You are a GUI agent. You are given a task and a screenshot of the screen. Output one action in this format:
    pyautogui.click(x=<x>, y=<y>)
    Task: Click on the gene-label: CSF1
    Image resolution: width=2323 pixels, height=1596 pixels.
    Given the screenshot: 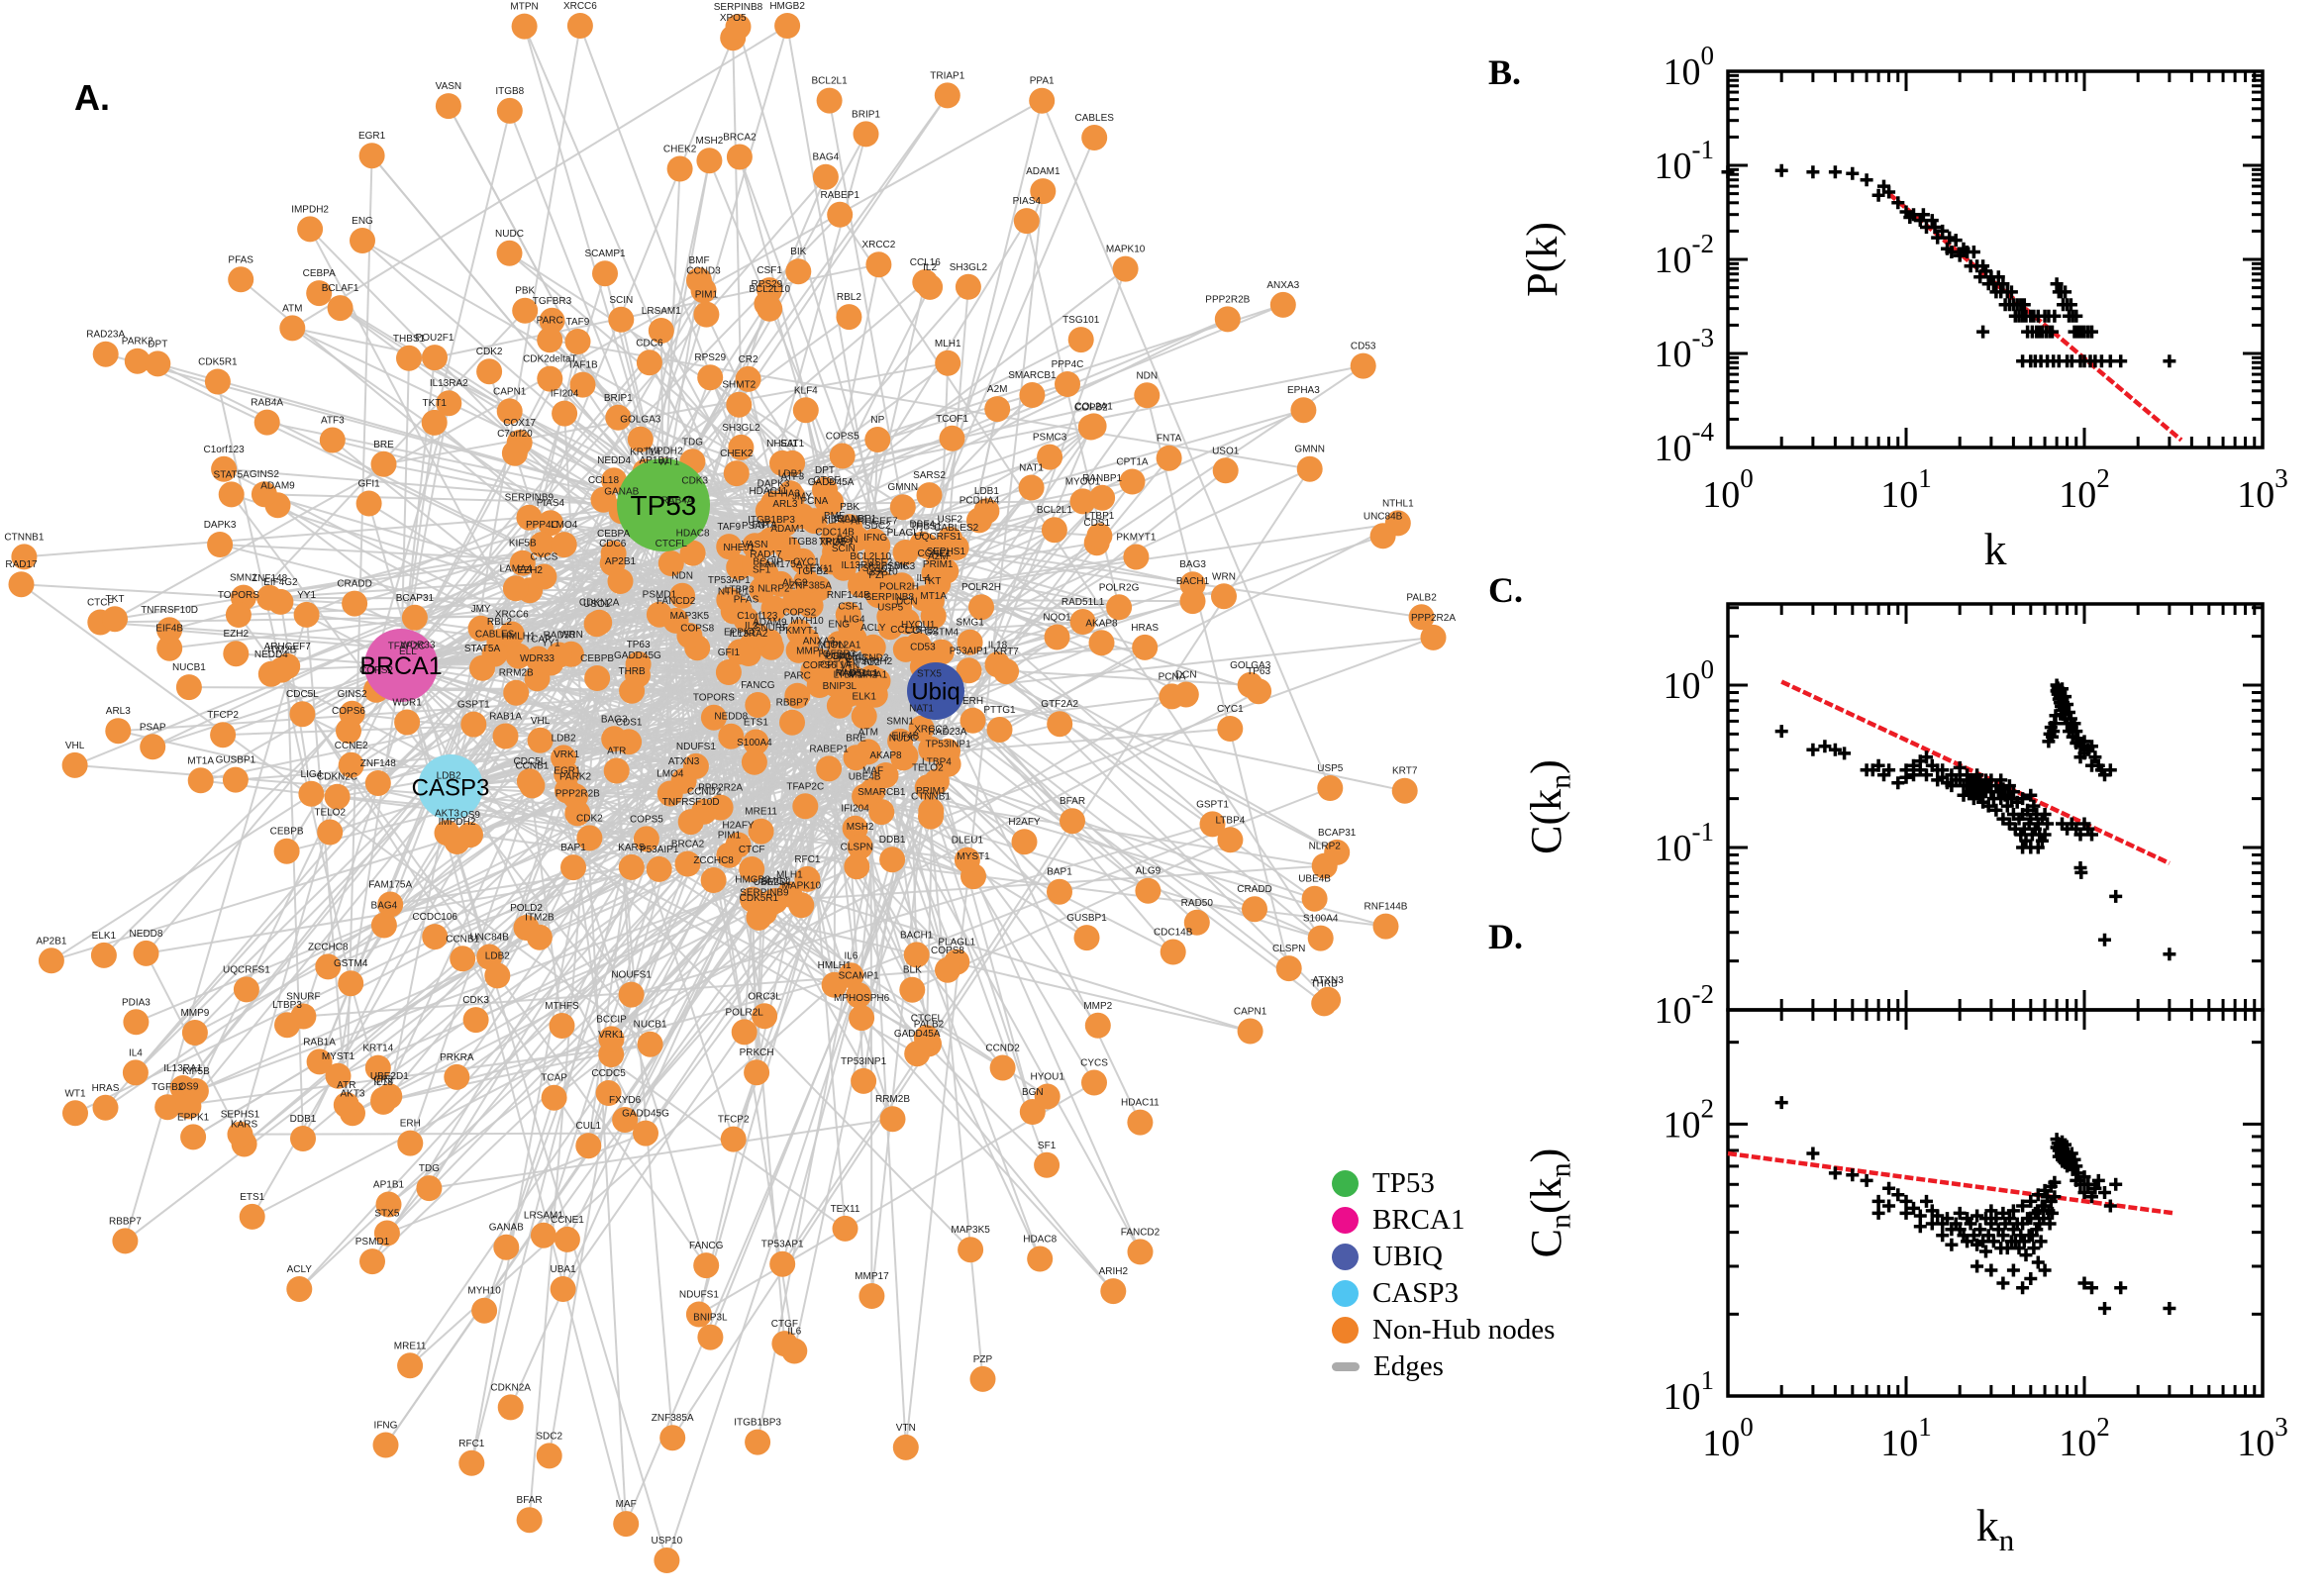 What is the action you would take?
    pyautogui.click(x=769, y=270)
    